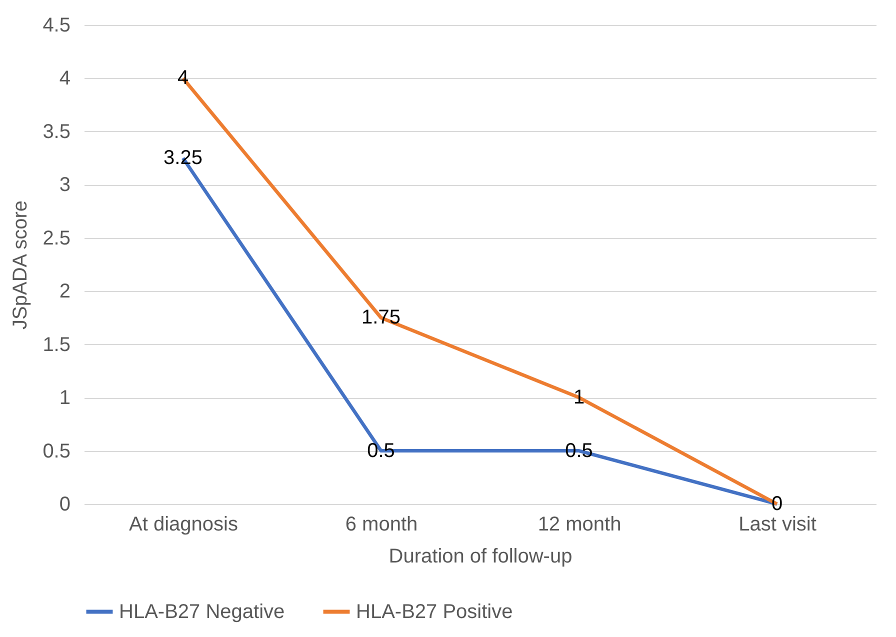 The image size is (896, 637). Describe the element at coordinates (183, 158) in the screenshot. I see `data-label: 3.25` at that location.